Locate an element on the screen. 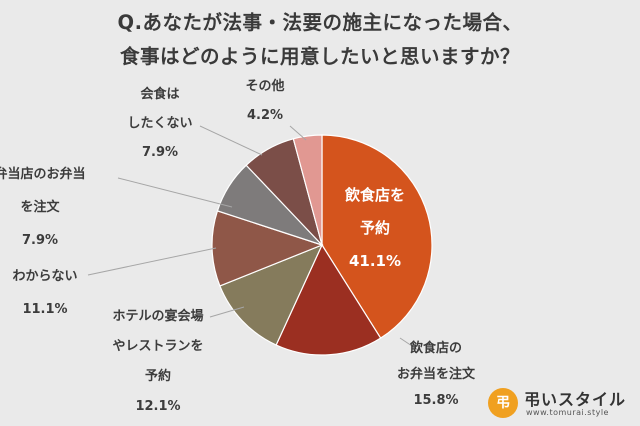 This screenshot has width=640, height=426. slice-category-label-2: お弁当を注文 is located at coordinates (436, 374).